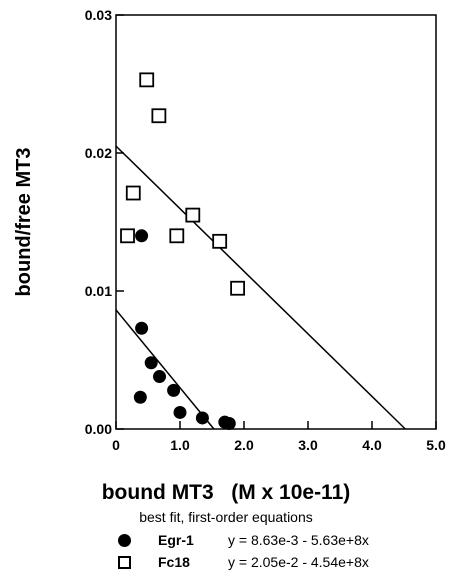  What do you see at coordinates (98, 15) in the screenshot?
I see `y-tick-label: 0.03` at bounding box center [98, 15].